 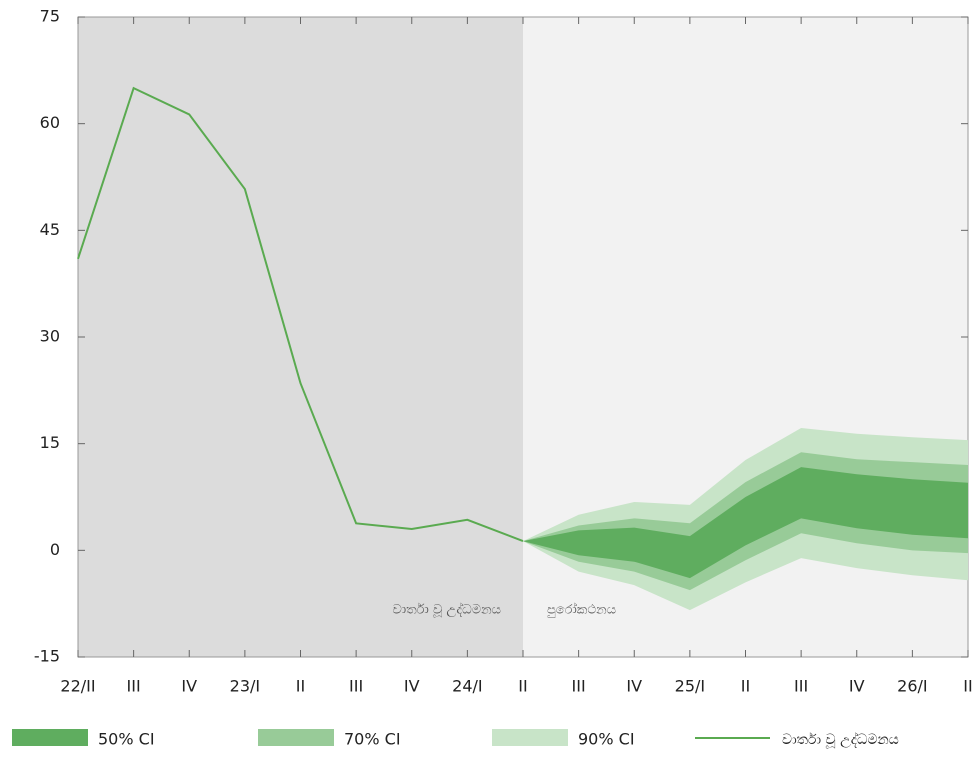 I want to click on legend-label: 50% CI, so click(x=126, y=739).